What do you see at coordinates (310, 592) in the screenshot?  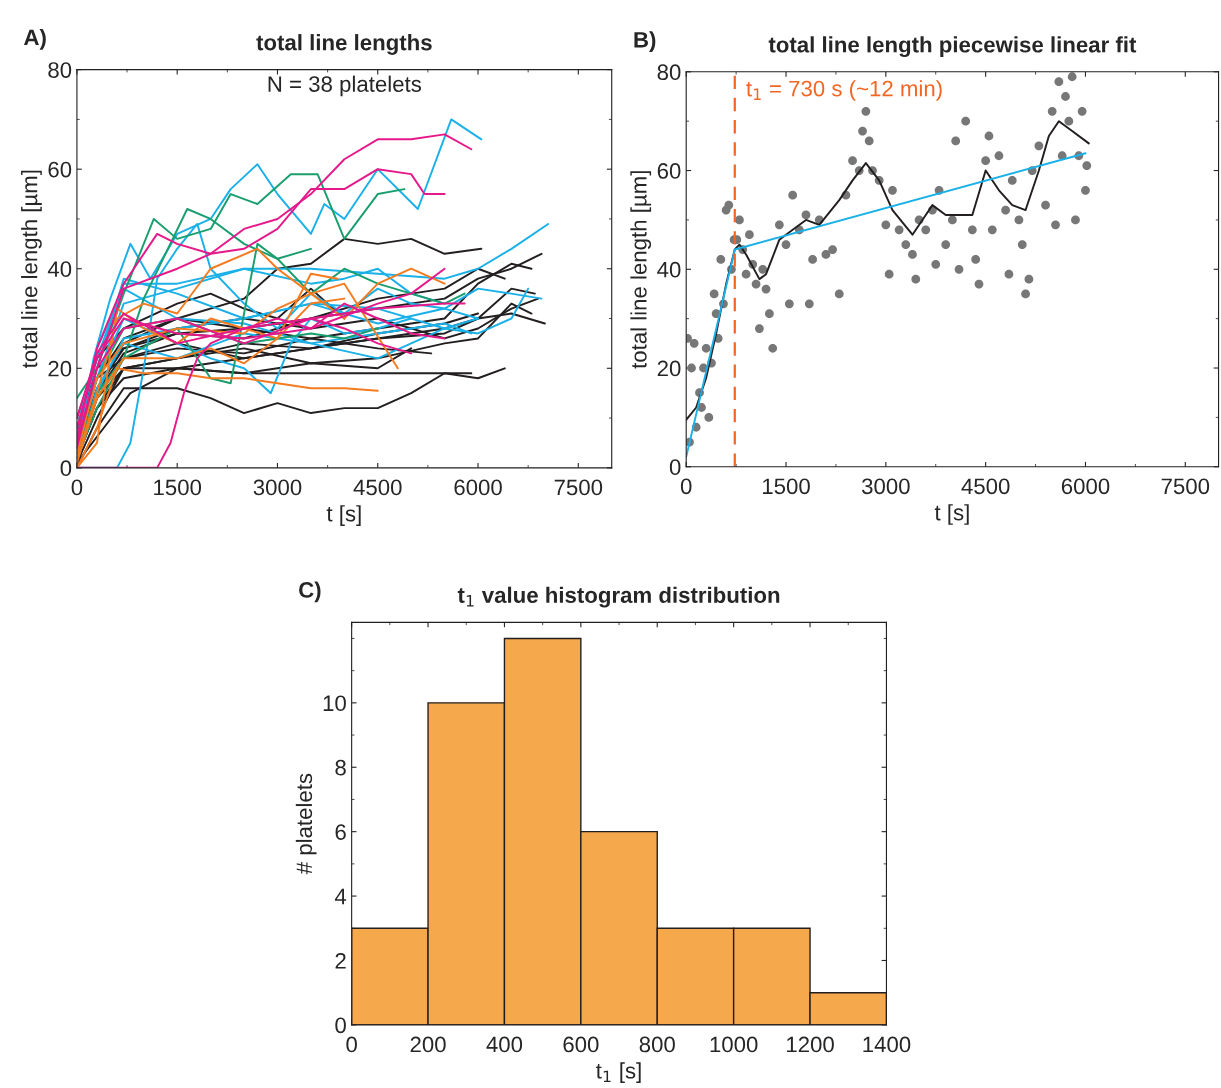 I see `text: C)` at bounding box center [310, 592].